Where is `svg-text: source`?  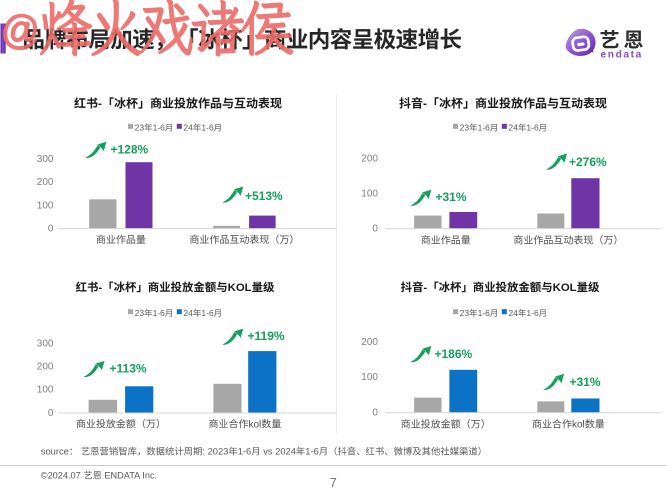
svg-text: source is located at coordinates (55, 452).